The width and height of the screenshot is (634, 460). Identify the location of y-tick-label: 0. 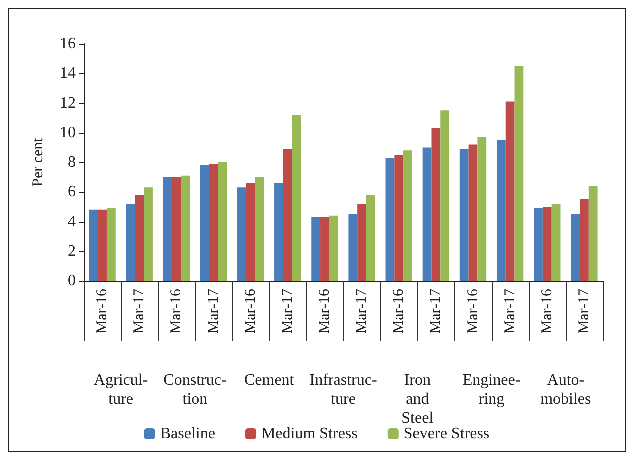
(72, 281).